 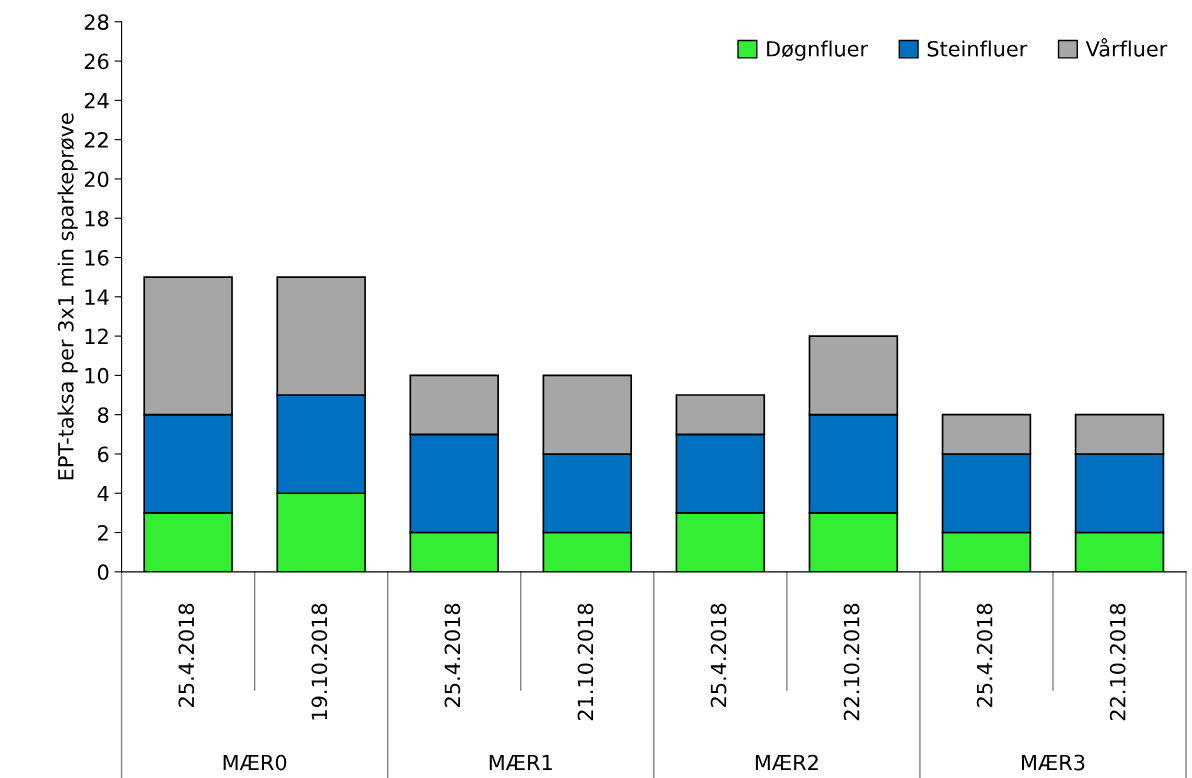 I want to click on x-tick-label: 19.10.2018, so click(x=319, y=661).